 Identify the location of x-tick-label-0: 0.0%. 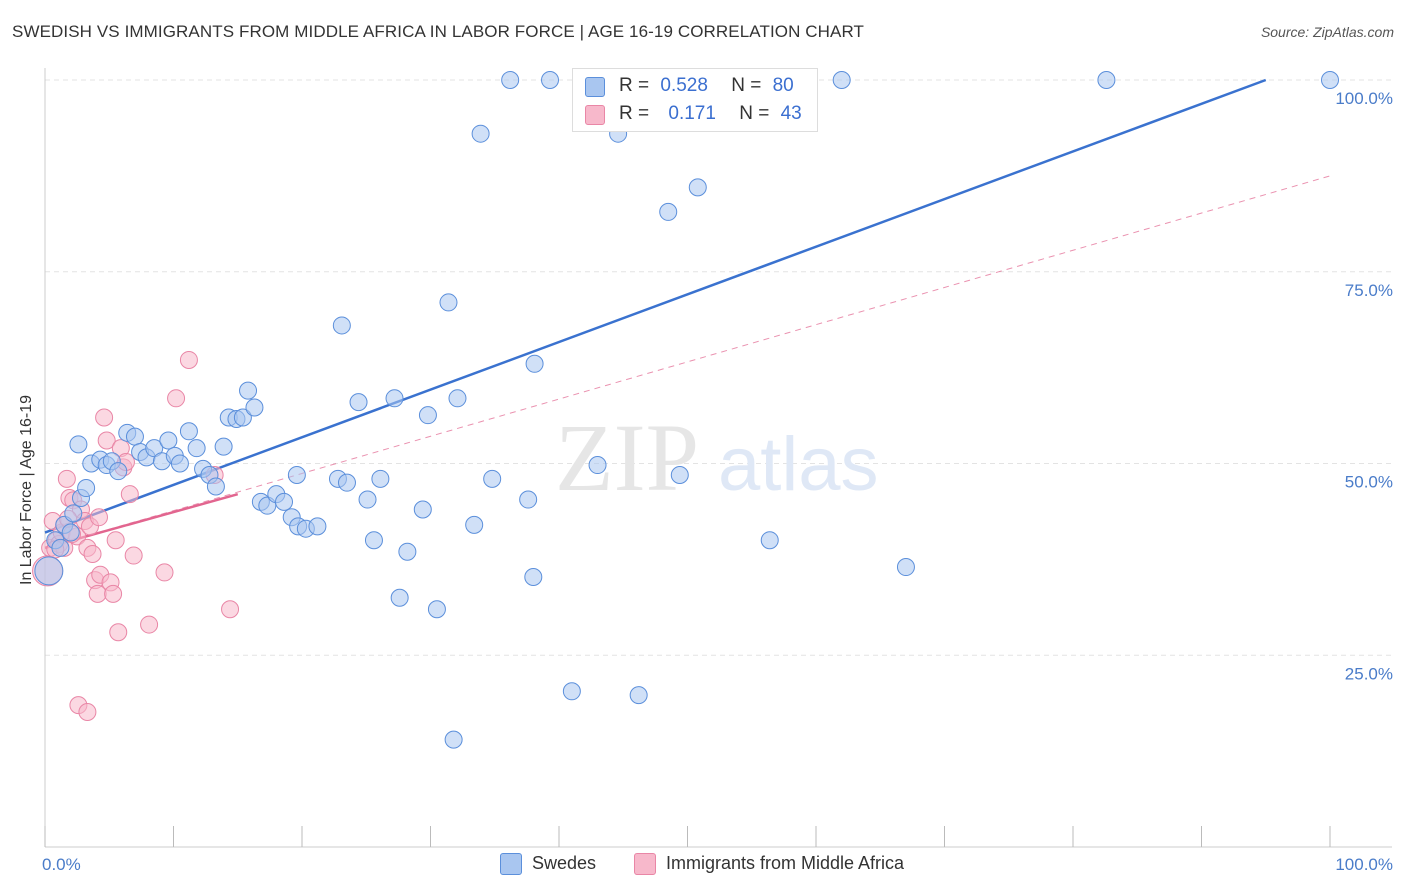
(61, 864).